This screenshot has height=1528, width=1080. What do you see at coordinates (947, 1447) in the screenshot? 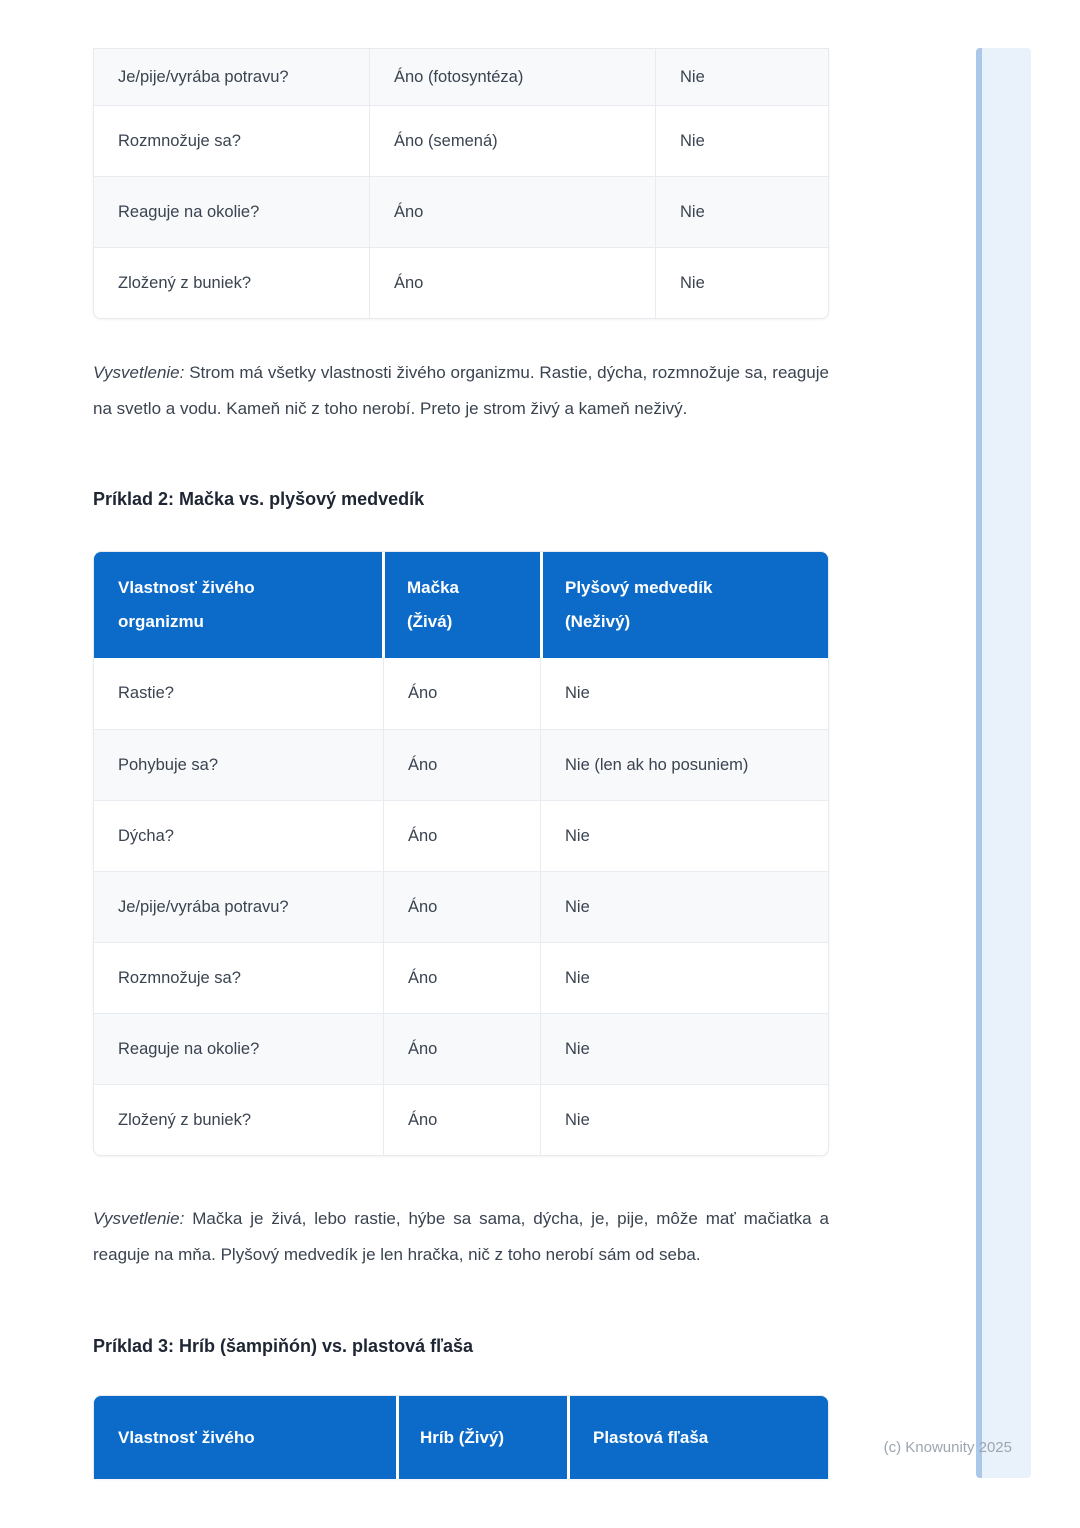
I see `copyright-footer: (c) Knowunity 2025` at bounding box center [947, 1447].